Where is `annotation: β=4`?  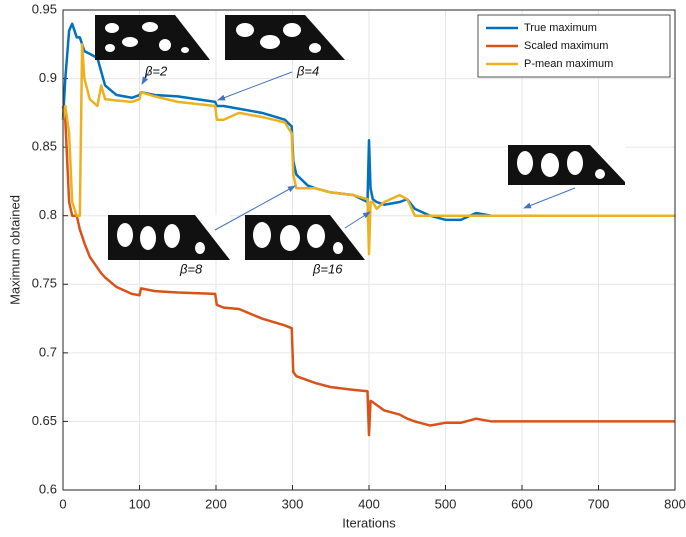 annotation: β=4 is located at coordinates (307, 70).